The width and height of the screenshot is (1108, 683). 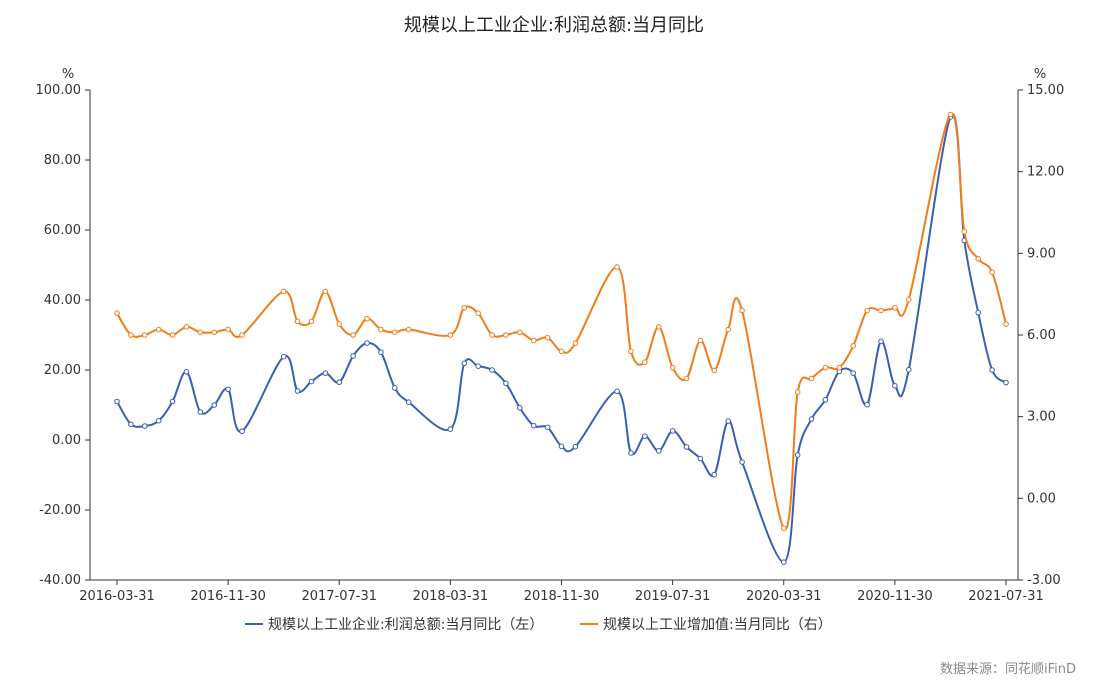 What do you see at coordinates (68, 74) in the screenshot?
I see `left-axis-unit: %` at bounding box center [68, 74].